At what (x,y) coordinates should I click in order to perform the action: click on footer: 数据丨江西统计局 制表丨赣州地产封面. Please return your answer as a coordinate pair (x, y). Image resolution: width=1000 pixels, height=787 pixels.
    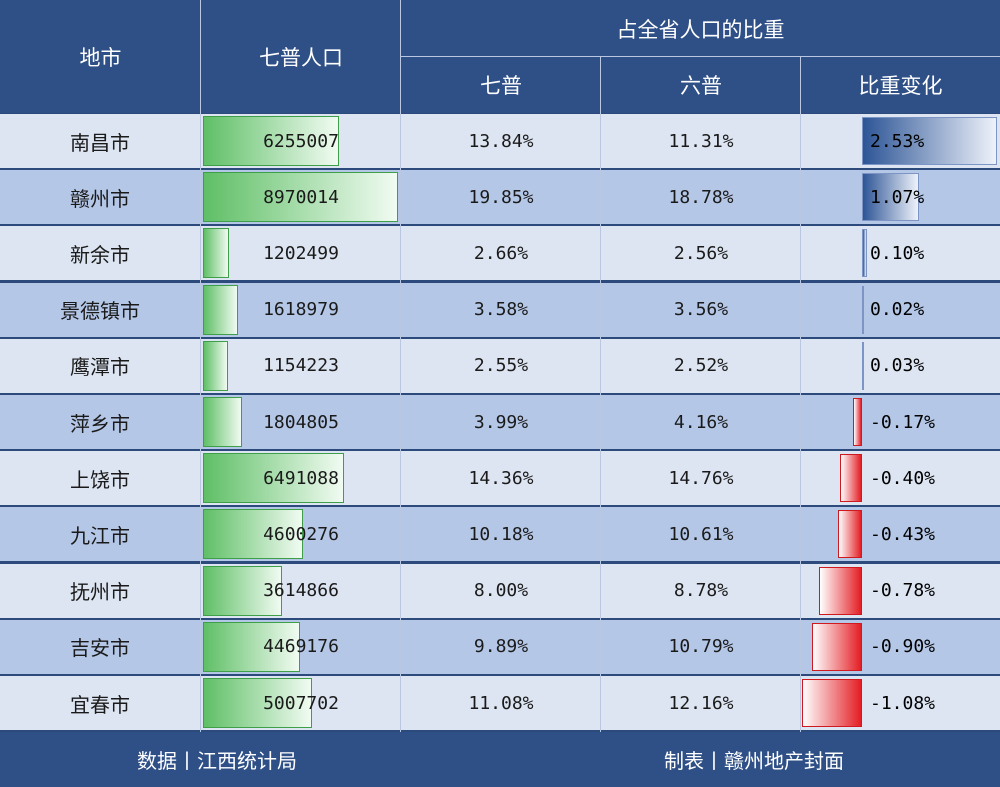
    Looking at the image, I should click on (500, 759).